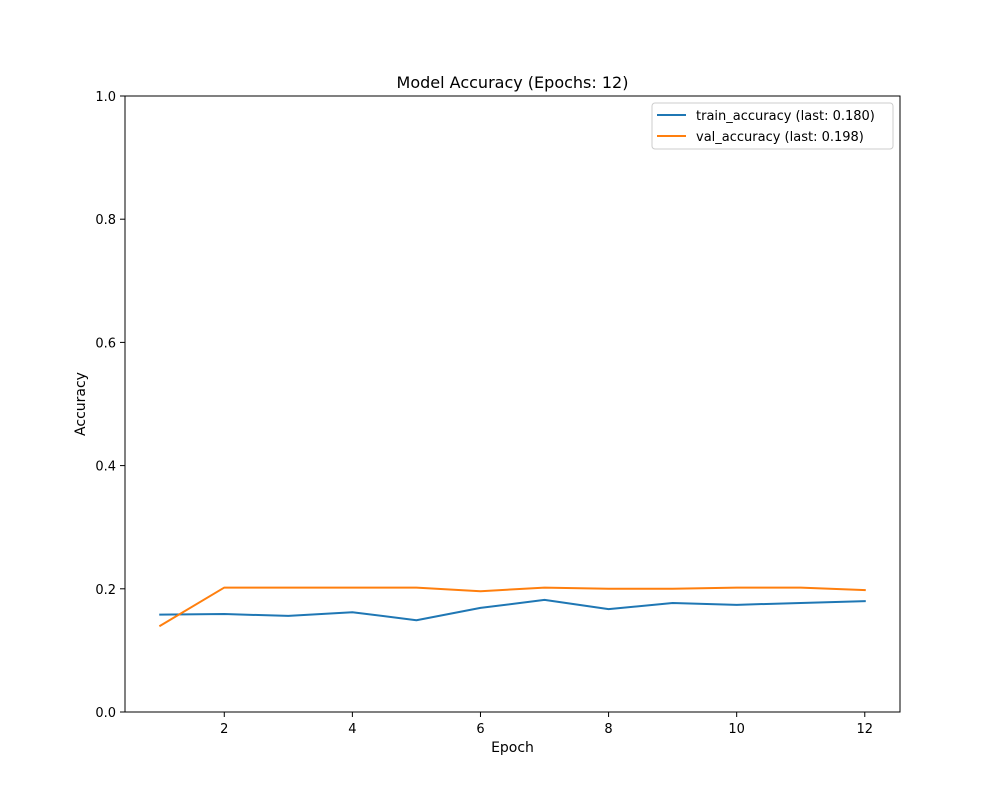 This screenshot has width=1000, height=800. Describe the element at coordinates (81, 404) in the screenshot. I see `y-axis-label: Accuracy` at that location.